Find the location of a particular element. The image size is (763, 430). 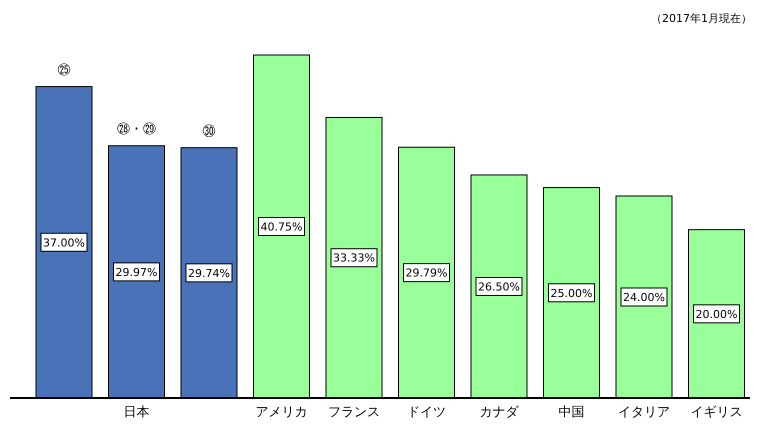

x-tick-label: 日本 is located at coordinates (137, 412).